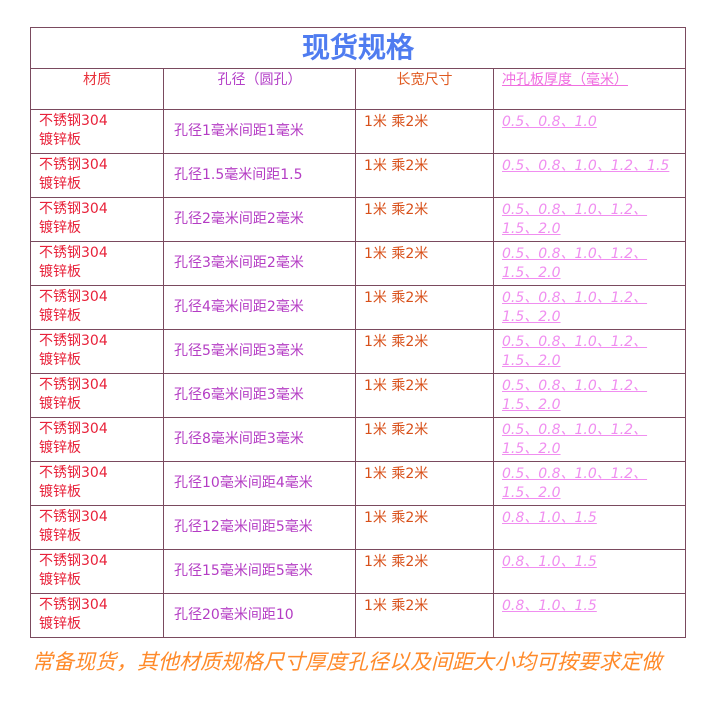 The image size is (720, 720). I want to click on hole-cell: 孔径6毫米间距3毫米, so click(259, 395).